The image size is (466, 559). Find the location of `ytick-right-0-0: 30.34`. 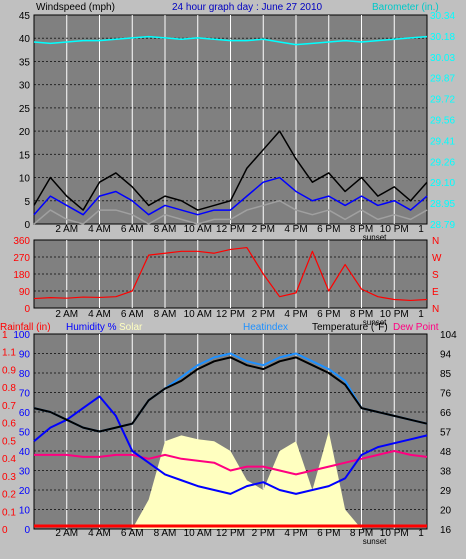

ytick-right-0-0: 30.34 is located at coordinates (442, 16).